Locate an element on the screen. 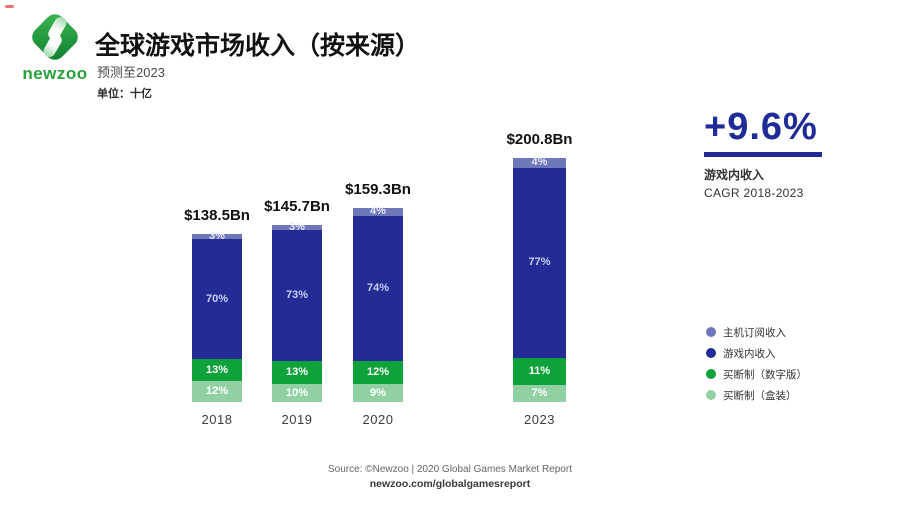  x-axis-label-2020: 2020 is located at coordinates (378, 419).